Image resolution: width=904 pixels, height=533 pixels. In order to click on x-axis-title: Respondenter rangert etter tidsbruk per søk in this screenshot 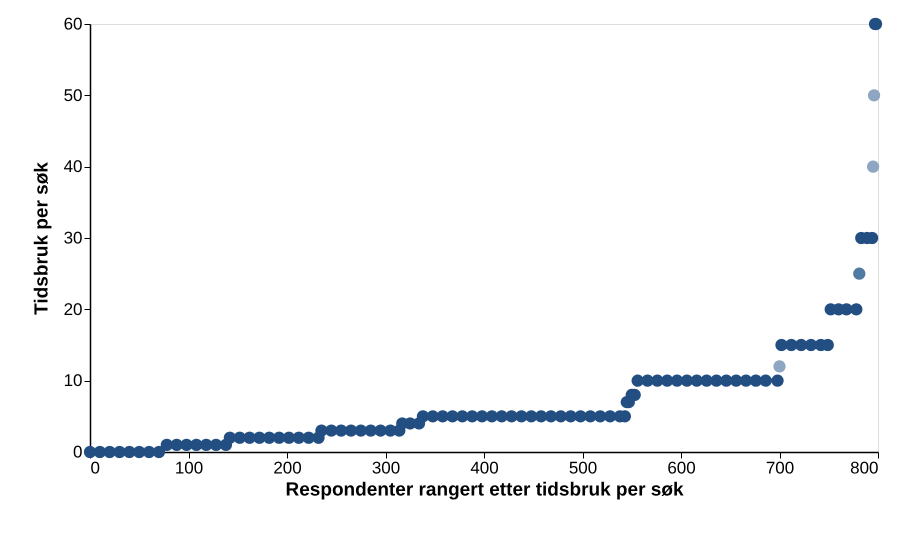, I will do `click(484, 490)`.